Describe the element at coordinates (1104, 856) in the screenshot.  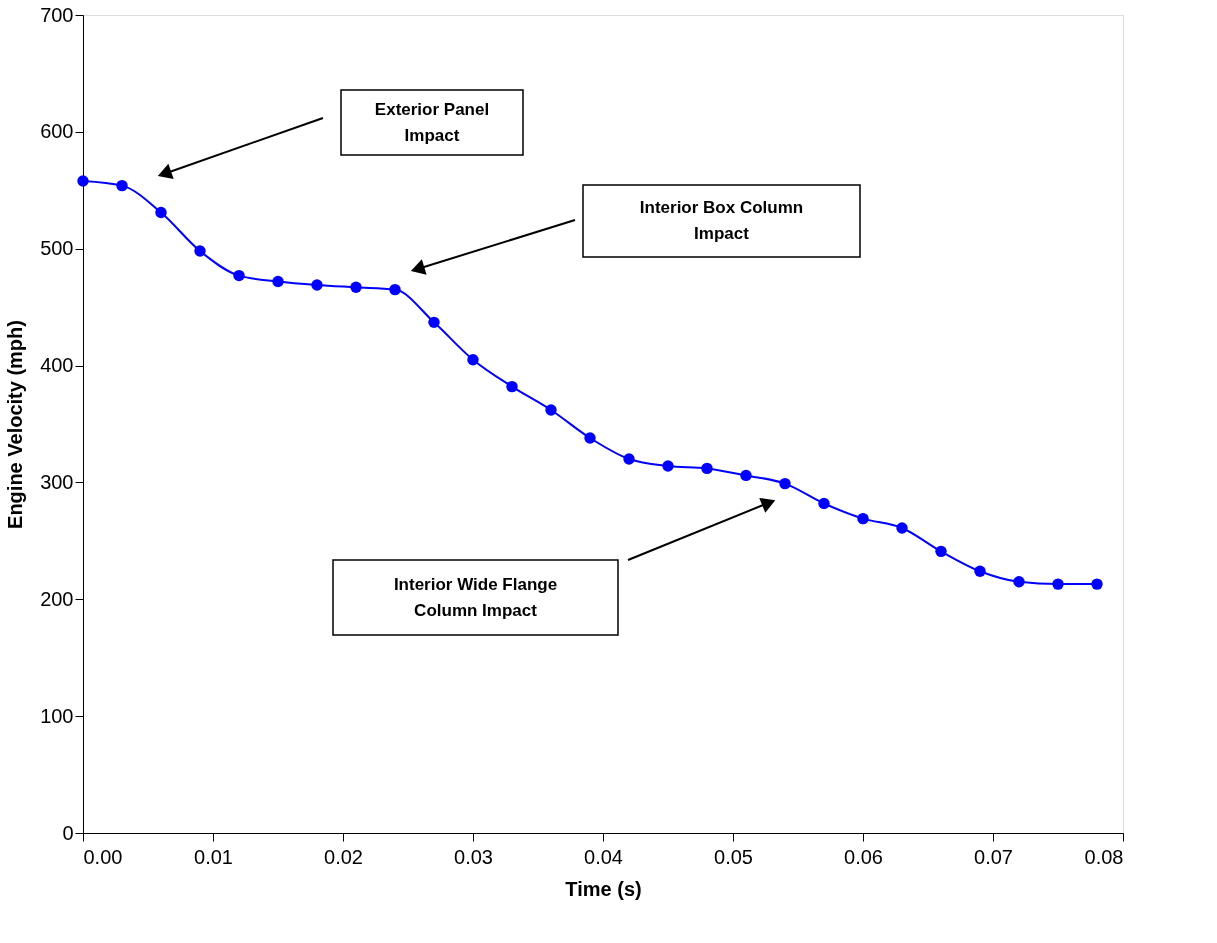
I see `x-tick-label: 0.08` at that location.